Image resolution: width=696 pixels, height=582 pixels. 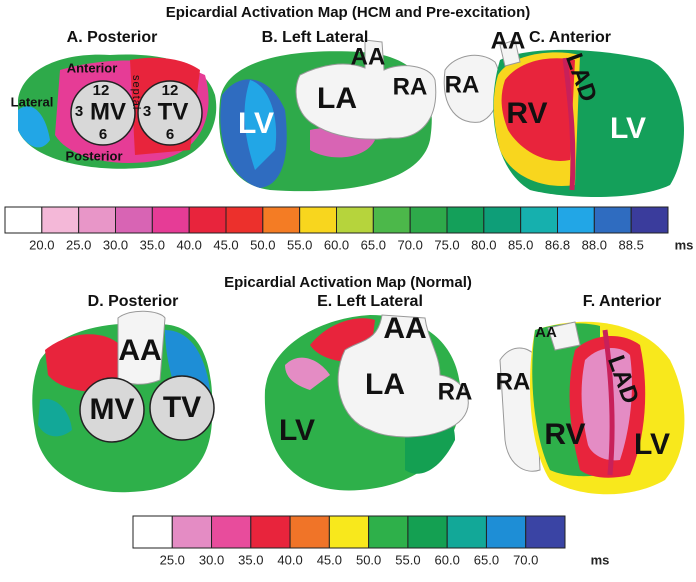 I want to click on view-label: C. Anterior, so click(x=570, y=37).